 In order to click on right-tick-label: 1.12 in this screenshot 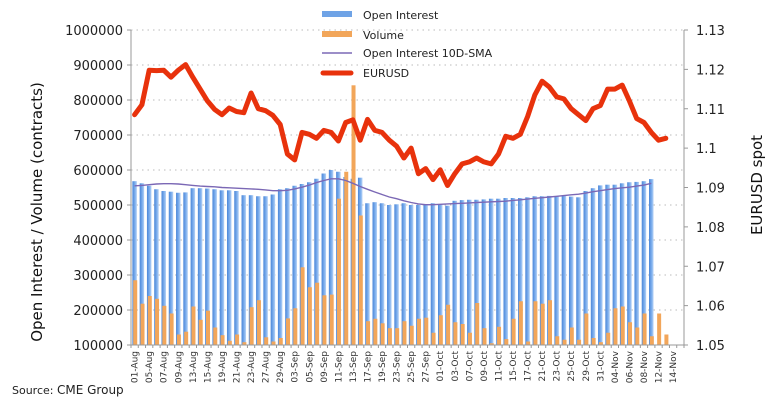, I will do `click(710, 70)`.